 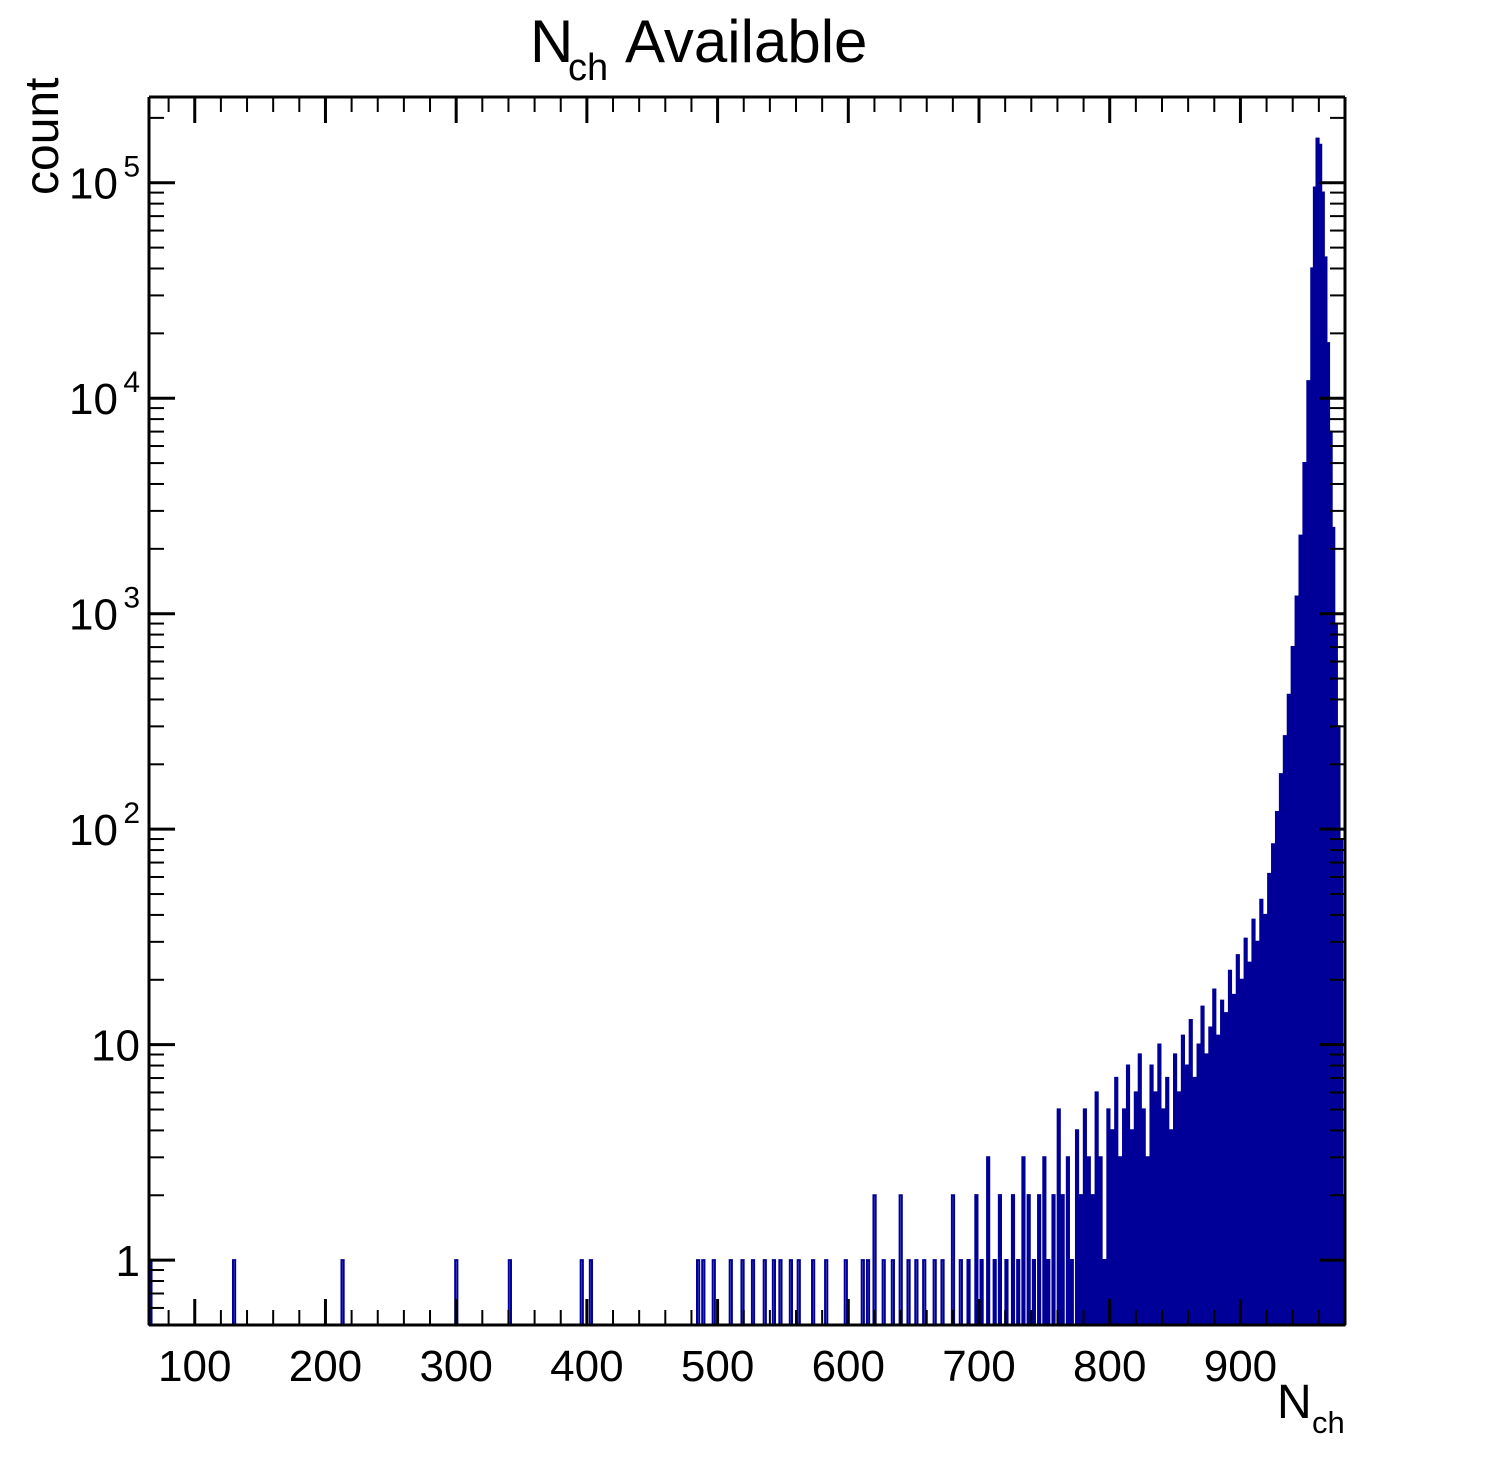 I want to click on plot-title-suffix: Available, so click(x=746, y=41).